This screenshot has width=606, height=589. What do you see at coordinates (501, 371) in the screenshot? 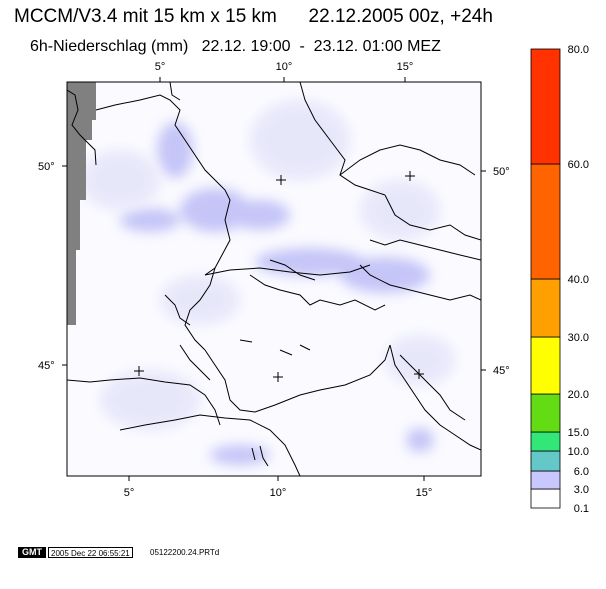
I see `right-lat-label: 45°` at bounding box center [501, 371].